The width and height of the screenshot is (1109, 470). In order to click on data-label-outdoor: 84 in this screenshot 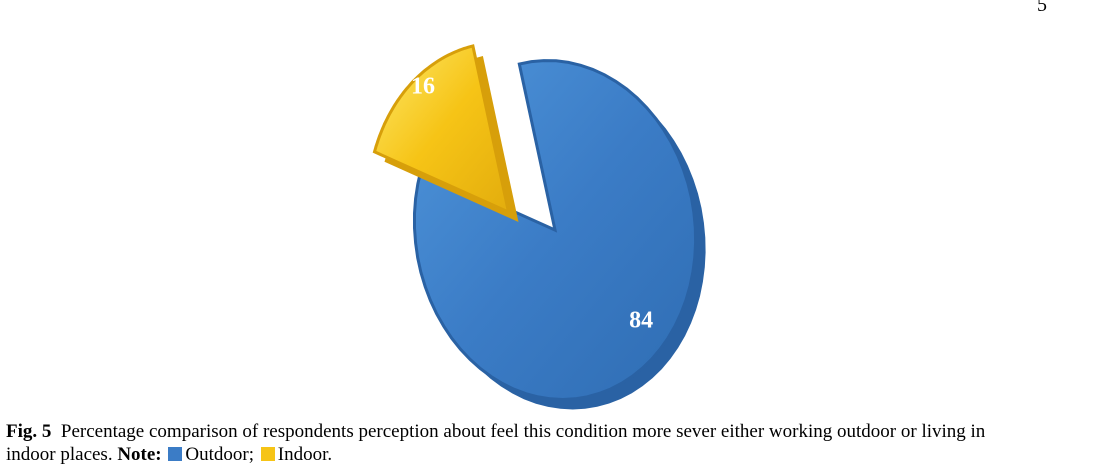, I will do `click(641, 320)`.